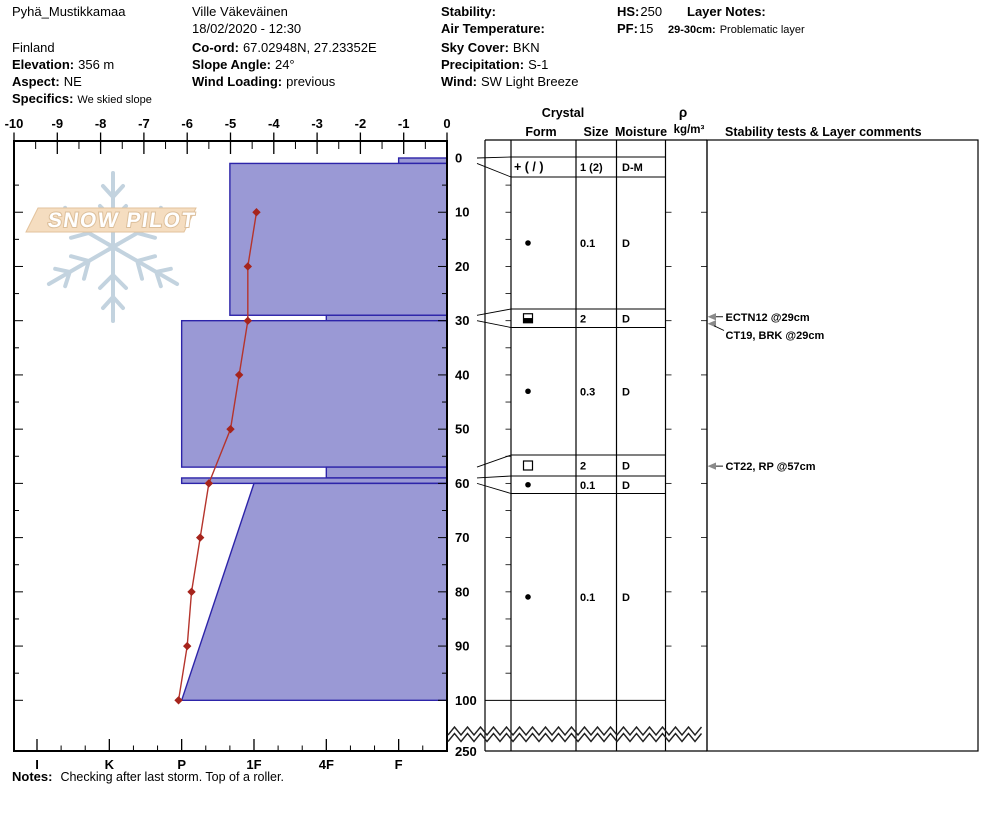  Describe the element at coordinates (14, 123) in the screenshot. I see `temp-tick-label: -10` at that location.